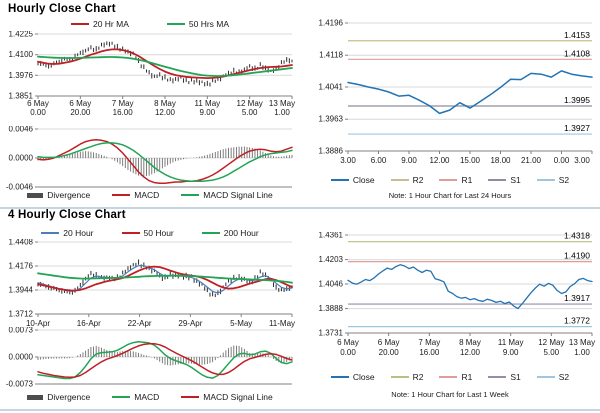 The width and height of the screenshot is (600, 413). Describe the element at coordinates (450, 195) in the screenshot. I see `pivot-24h-note: Note: 1 Hour Chart for Last 24 Hours` at that location.